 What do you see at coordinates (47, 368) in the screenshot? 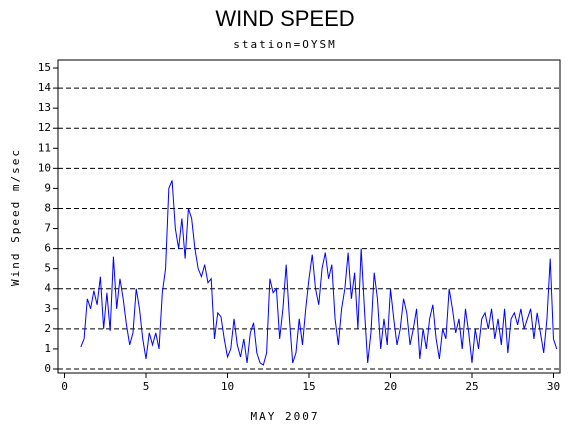
I see `y-tick-label: 0` at bounding box center [47, 368].